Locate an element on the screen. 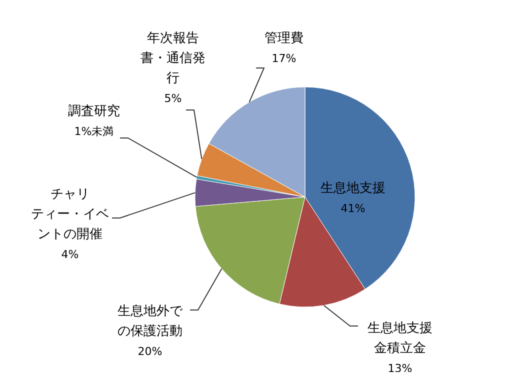 The width and height of the screenshot is (505, 380). slice-label: 生息地支援金積立金 is located at coordinates (400, 338).